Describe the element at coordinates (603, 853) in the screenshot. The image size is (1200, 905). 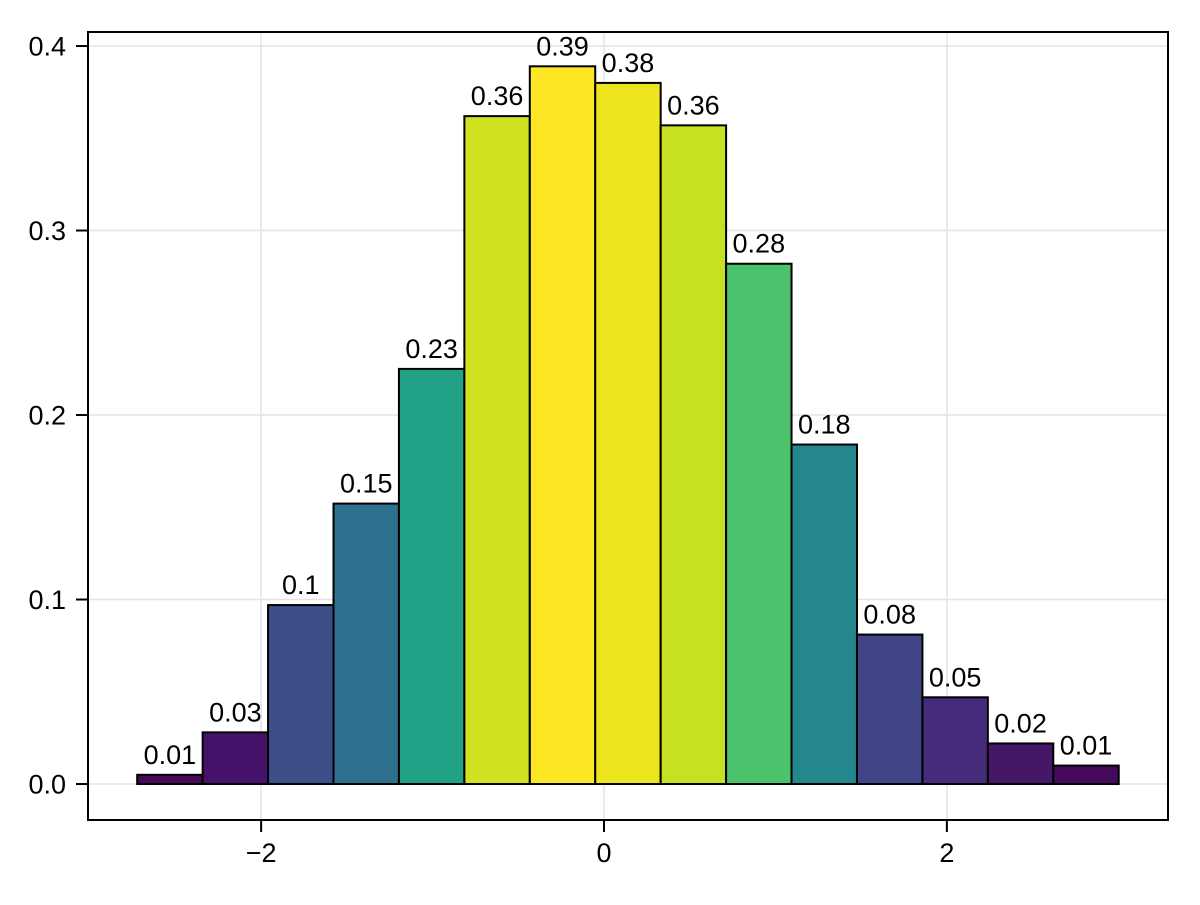
I see `x-tick-label: 0` at that location.